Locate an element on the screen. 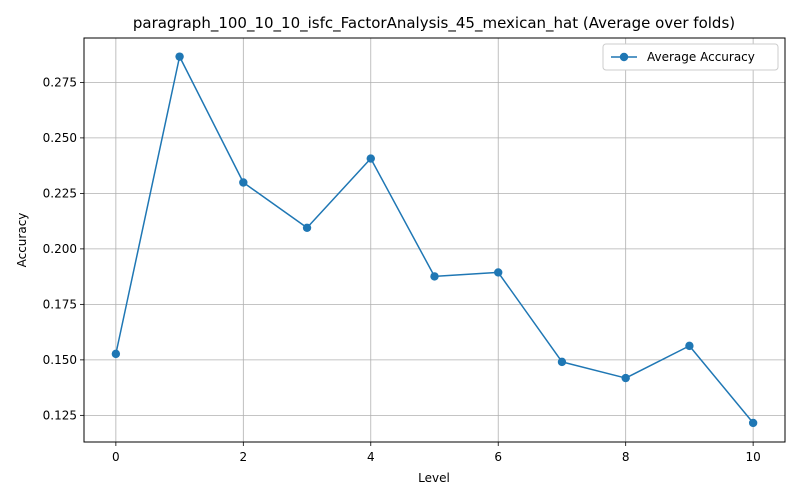 This screenshot has width=800, height=500. x-axis-ticks: 0 2 4 6 8 10 is located at coordinates (436, 453).